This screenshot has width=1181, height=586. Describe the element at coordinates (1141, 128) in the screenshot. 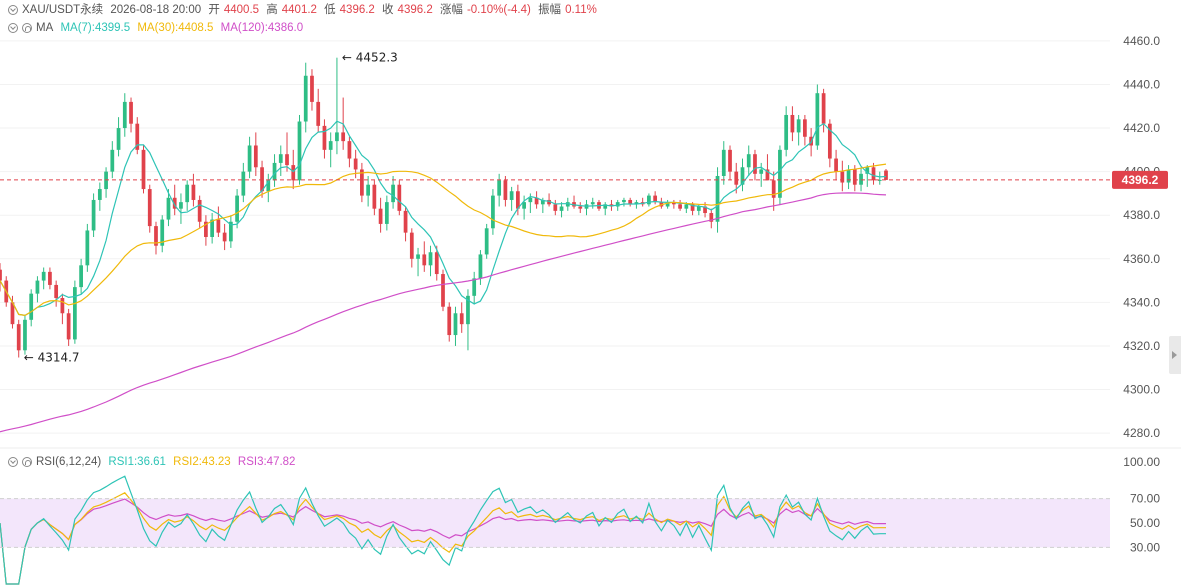

I see `price-tick-label: 4420.0` at that location.